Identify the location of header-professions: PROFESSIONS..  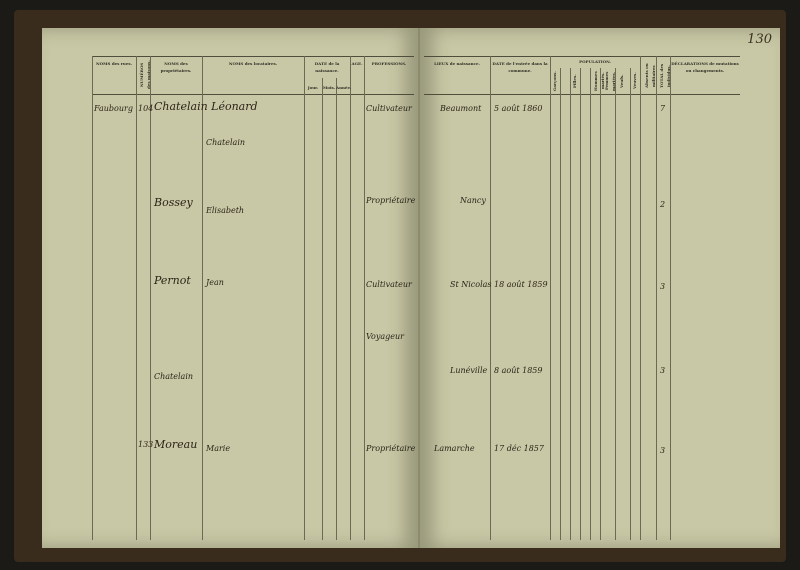
(389, 63).